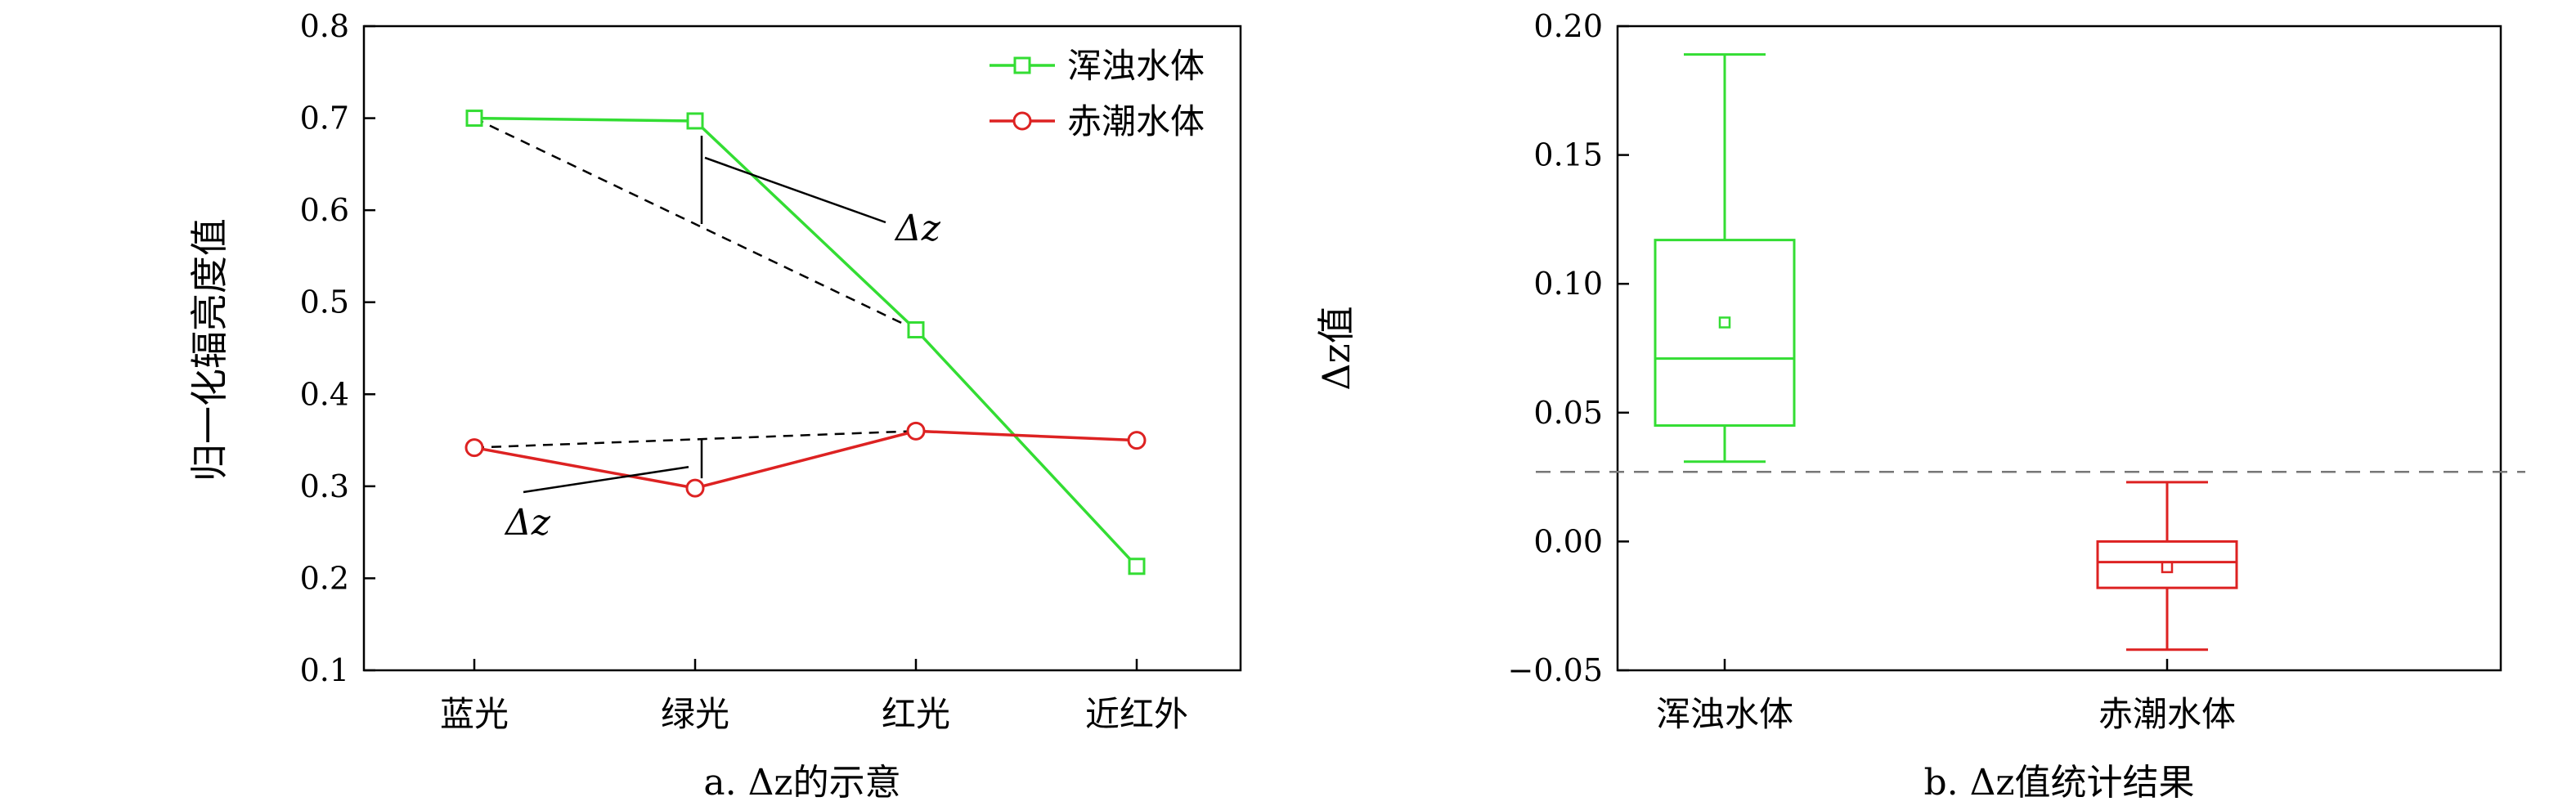 This screenshot has width=2576, height=806. I want to click on panel-a-y-label: 归一化辐亮度值, so click(209, 349).